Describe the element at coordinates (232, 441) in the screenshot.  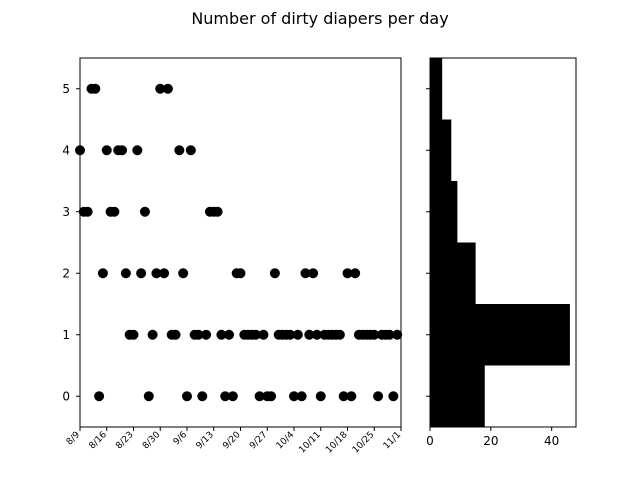
I see `x-tick-label: 9/20` at that location.